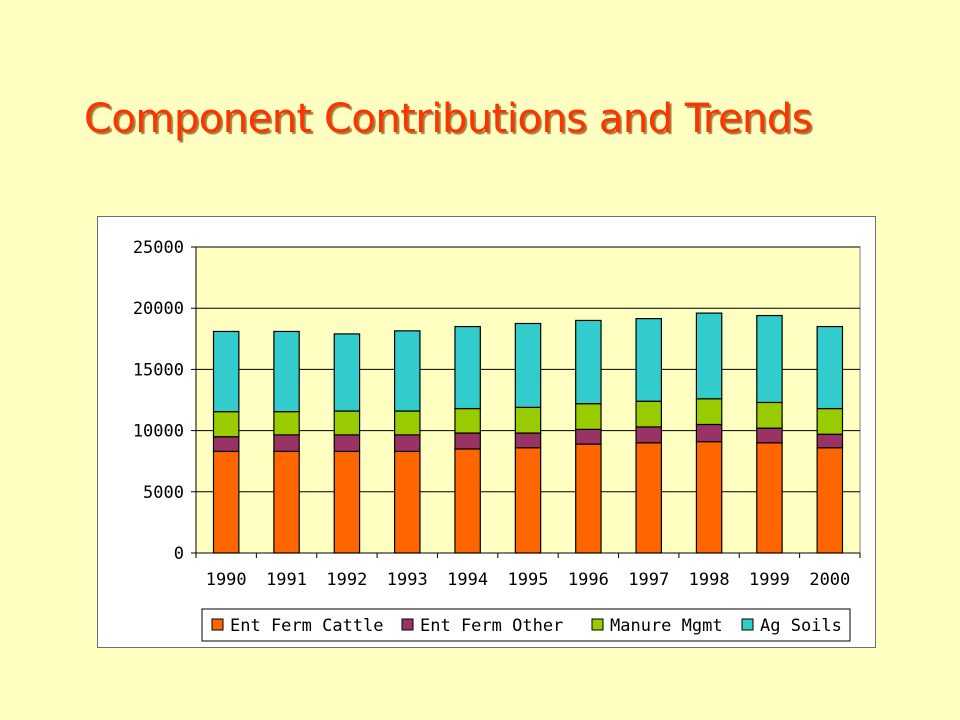 The height and width of the screenshot is (720, 960). I want to click on x-tick-label: 2000, so click(829, 580).